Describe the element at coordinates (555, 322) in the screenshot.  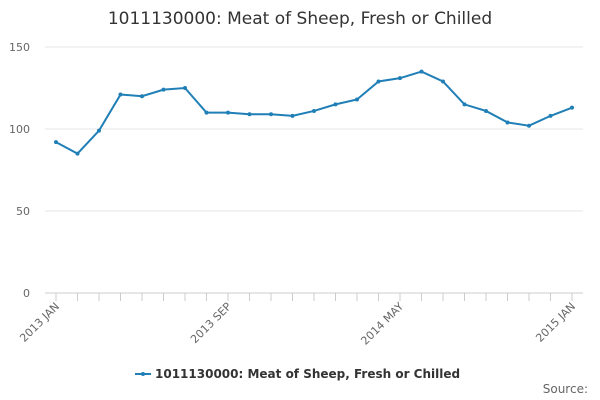
I see `x-tick-label: 2015 JAN` at that location.